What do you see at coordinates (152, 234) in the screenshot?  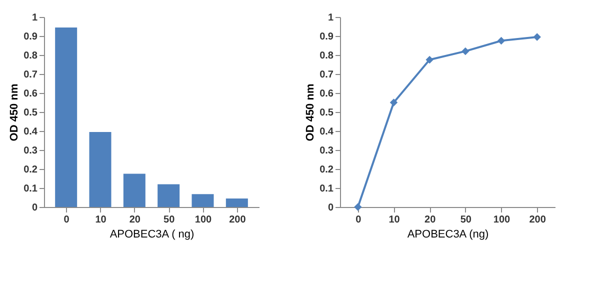 I see `x-axis-title: APOBEC3A ( ng)` at bounding box center [152, 234].